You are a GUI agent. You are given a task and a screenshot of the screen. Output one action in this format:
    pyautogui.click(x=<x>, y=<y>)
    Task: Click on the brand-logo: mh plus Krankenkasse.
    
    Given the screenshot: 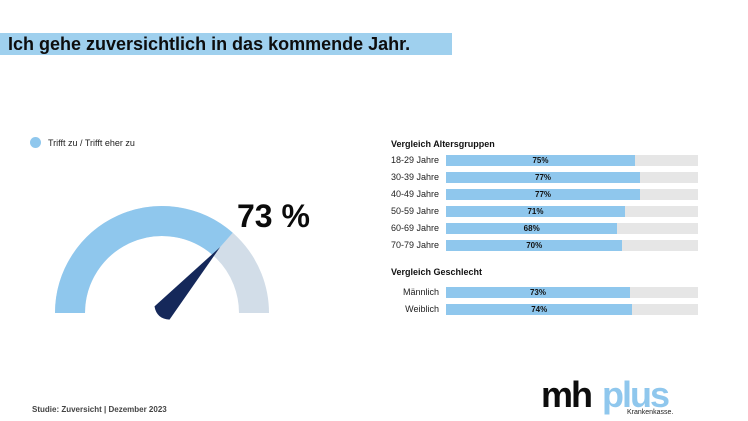 What is the action you would take?
    pyautogui.click(x=613, y=397)
    